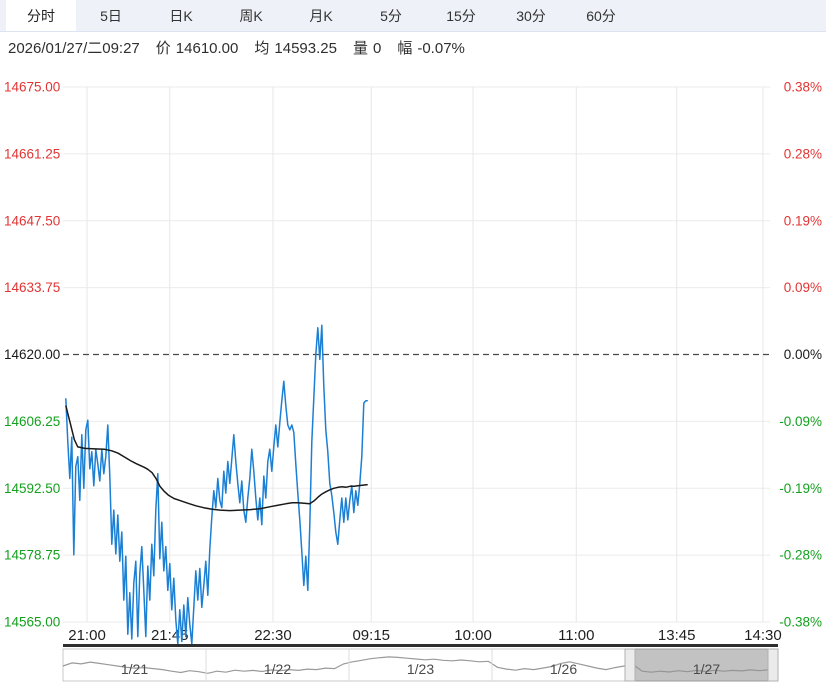 This screenshot has width=826, height=682. I want to click on quote-average: 均 14593.25, so click(295, 48).